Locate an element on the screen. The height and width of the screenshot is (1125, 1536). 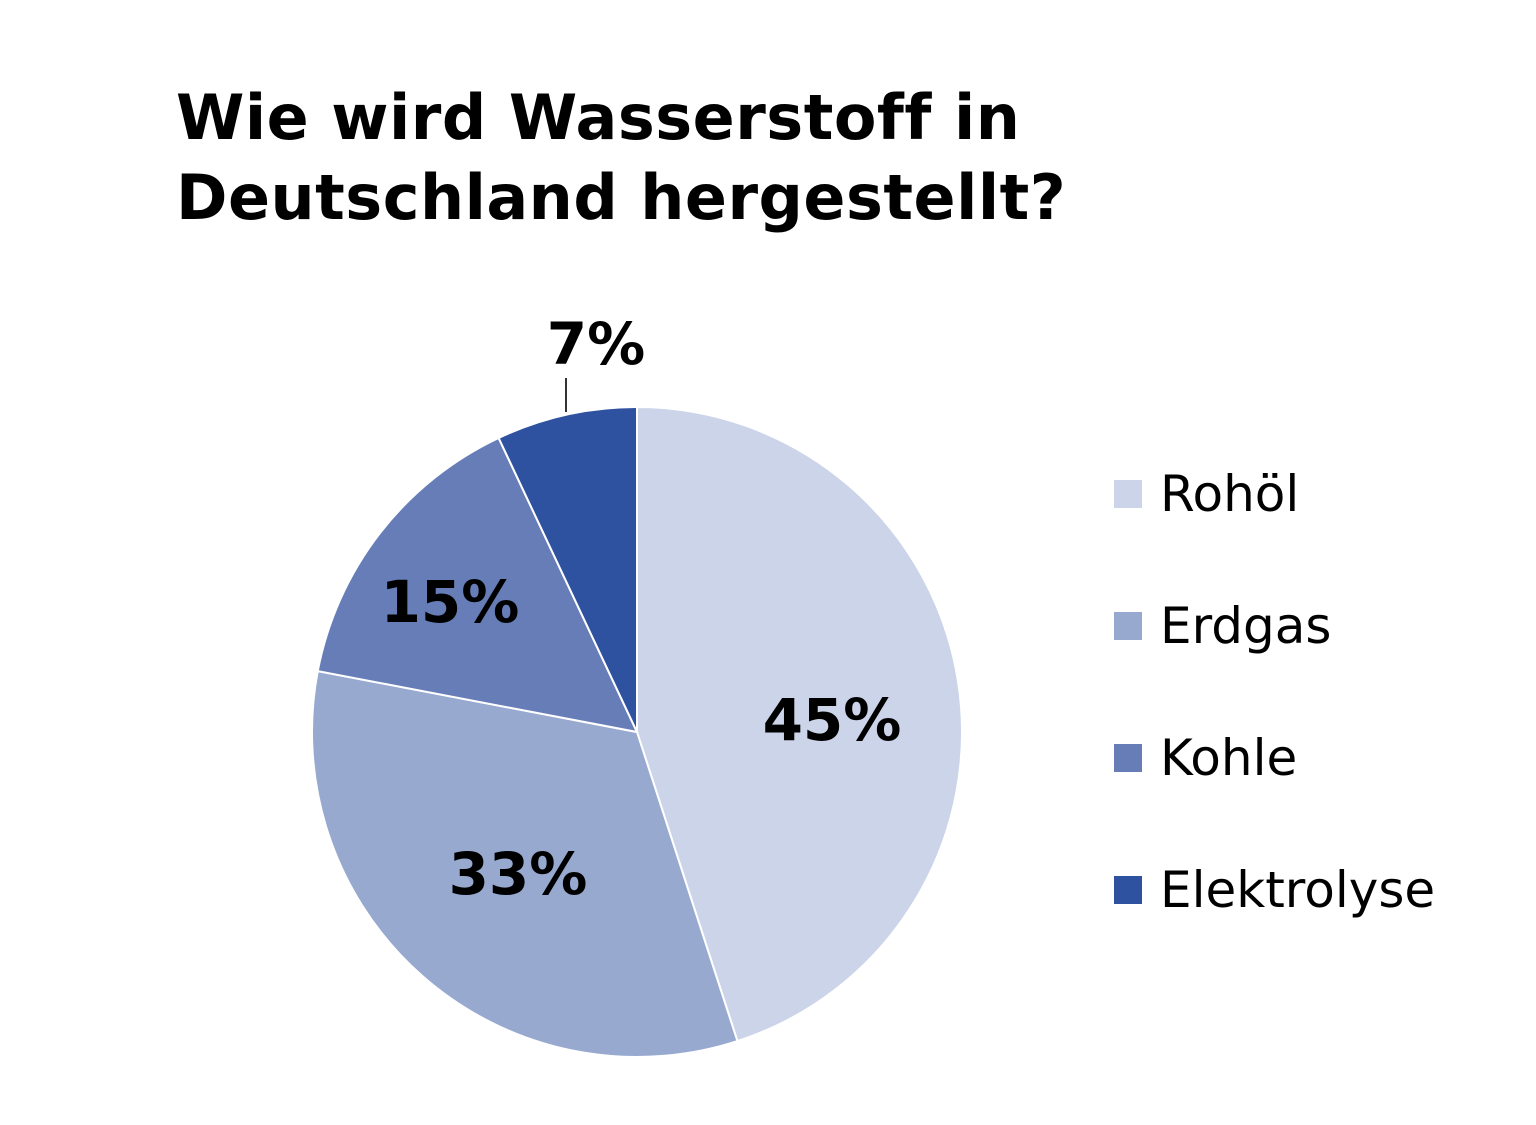
chart-title-line-1: Wie wird Wasserstoff in is located at coordinates (598, 117).